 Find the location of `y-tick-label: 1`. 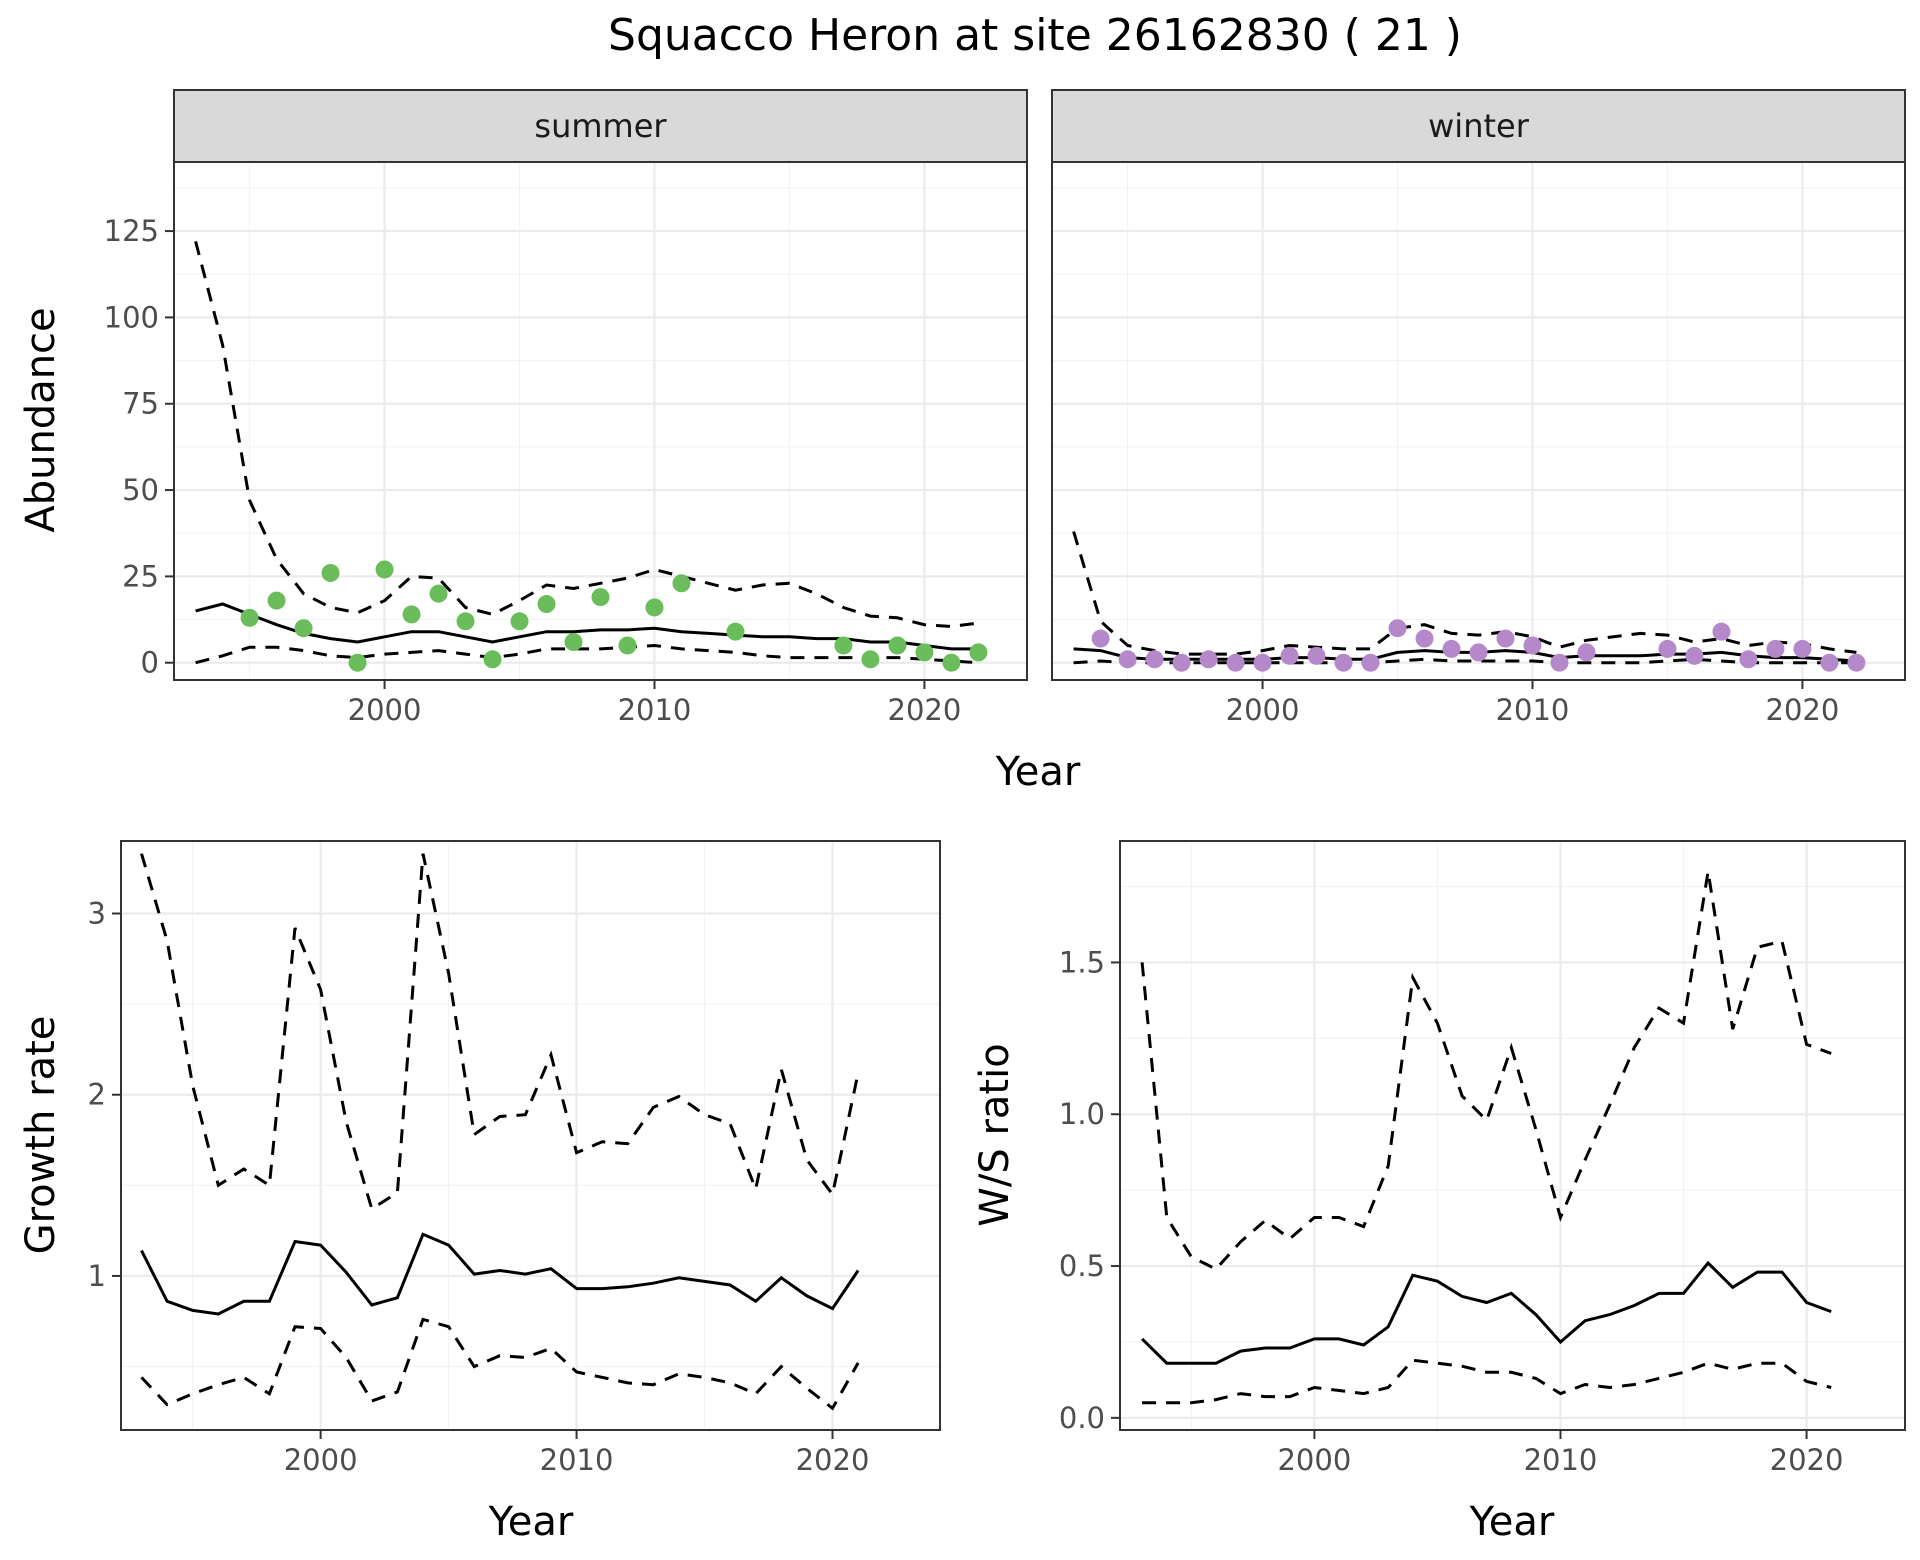

y-tick-label: 1 is located at coordinates (97, 1276).